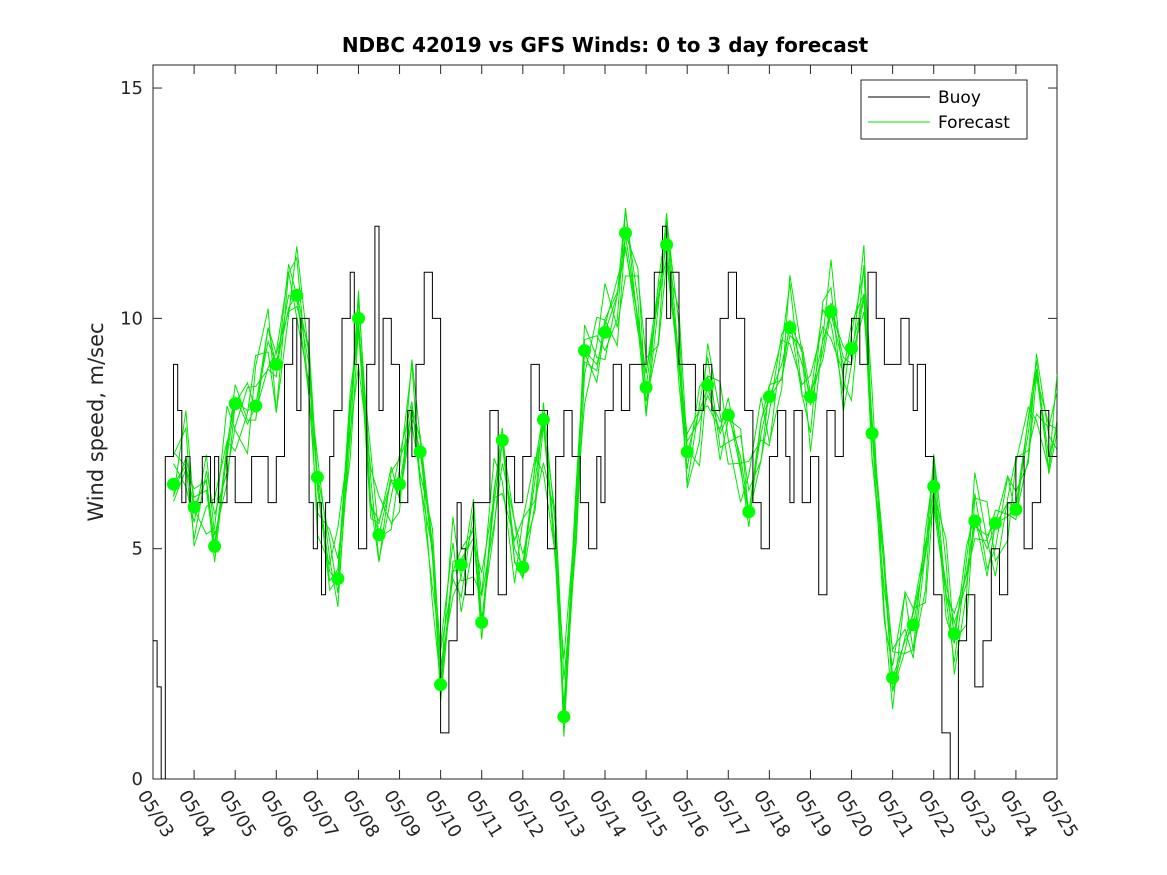 The width and height of the screenshot is (1167, 875). What do you see at coordinates (196, 814) in the screenshot?
I see `x-tick-label: 05/04` at bounding box center [196, 814].